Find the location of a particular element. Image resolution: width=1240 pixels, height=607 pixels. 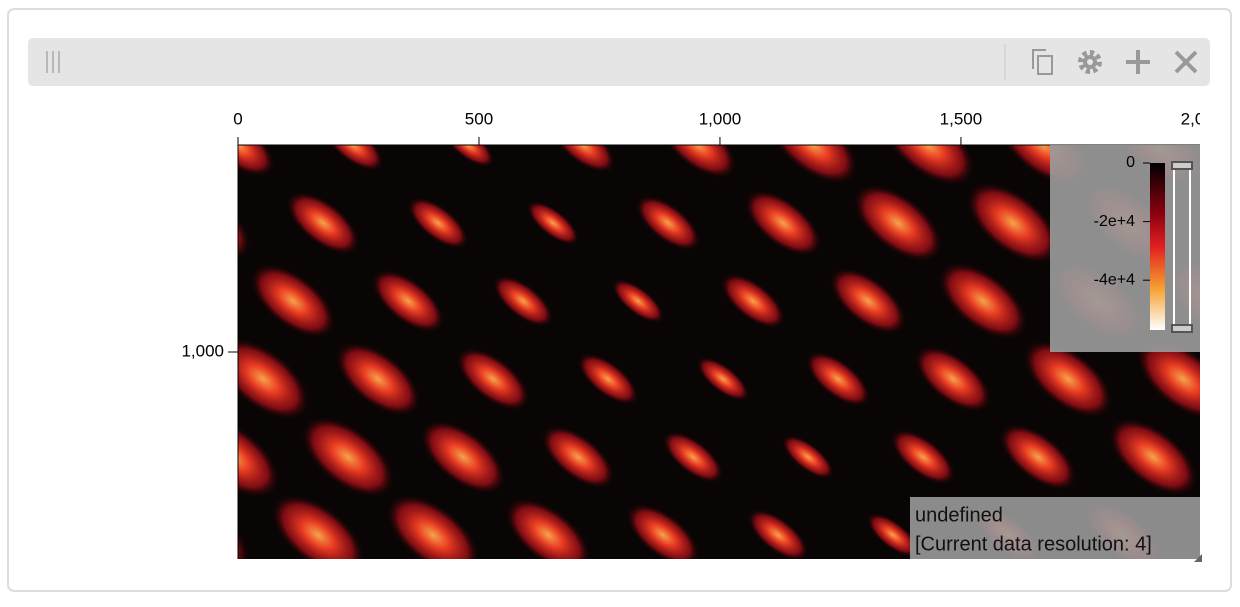

overlay-text: [Current data resolution: 4] is located at coordinates (1033, 544).